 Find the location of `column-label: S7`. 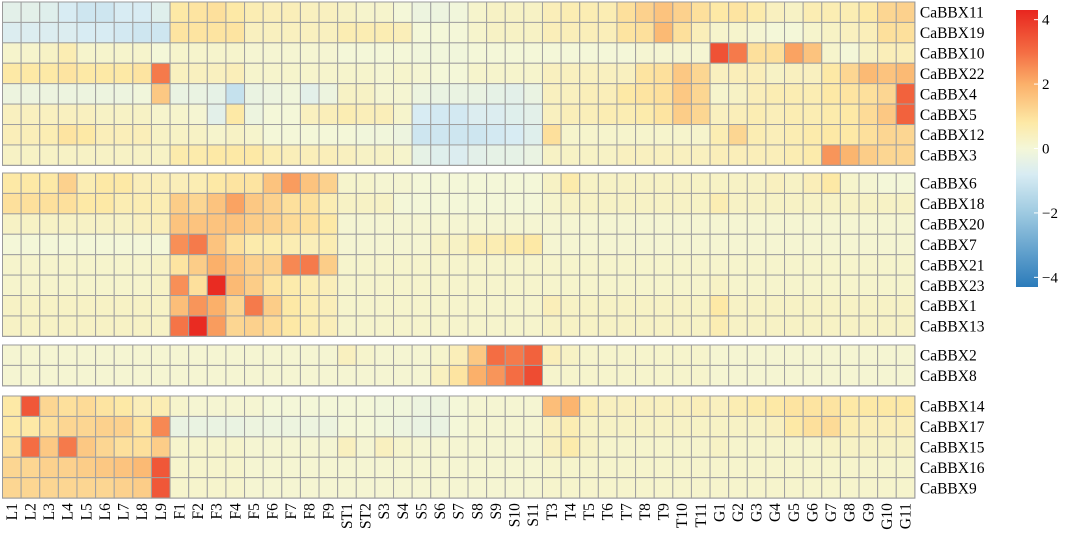

column-label: S7 is located at coordinates (459, 511).